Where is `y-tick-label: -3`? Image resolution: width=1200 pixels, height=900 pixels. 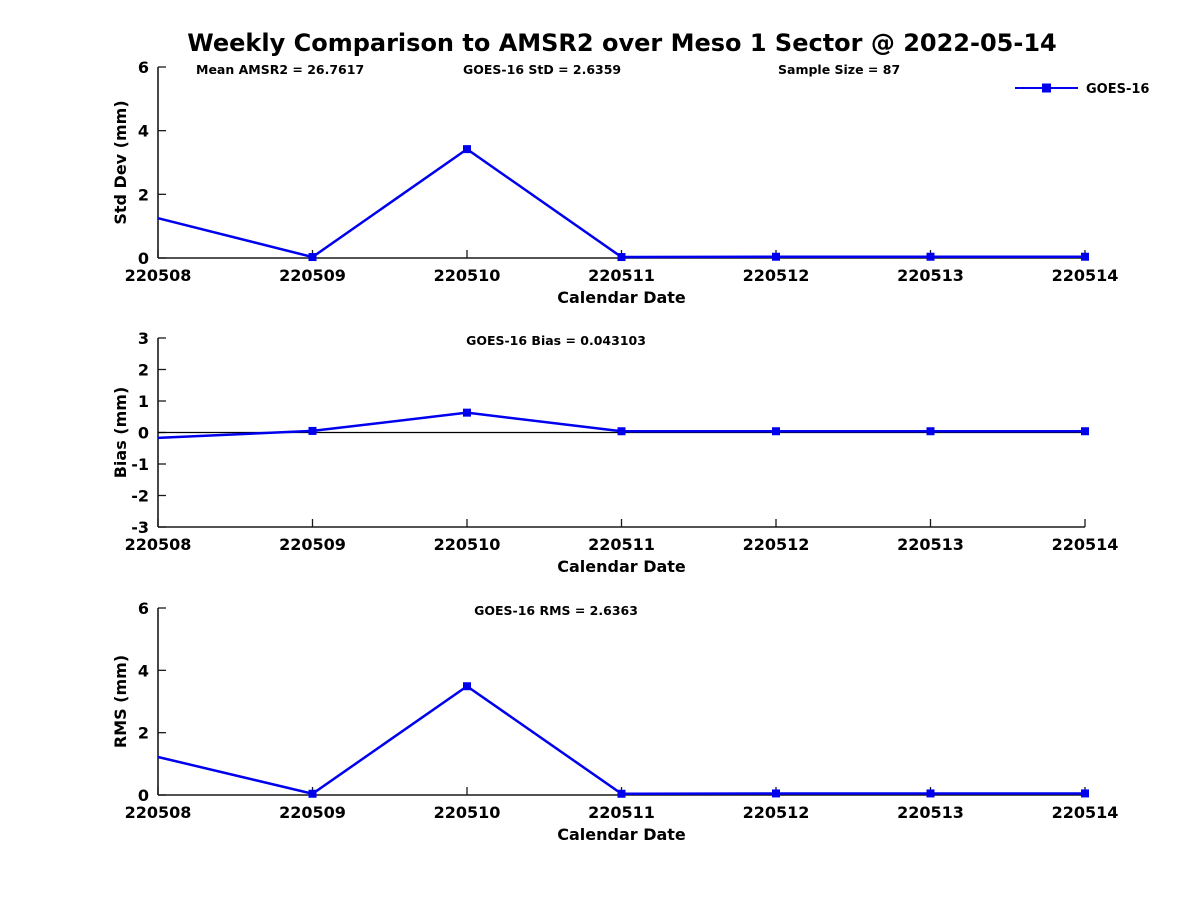
y-tick-label: -3 is located at coordinates (140, 527).